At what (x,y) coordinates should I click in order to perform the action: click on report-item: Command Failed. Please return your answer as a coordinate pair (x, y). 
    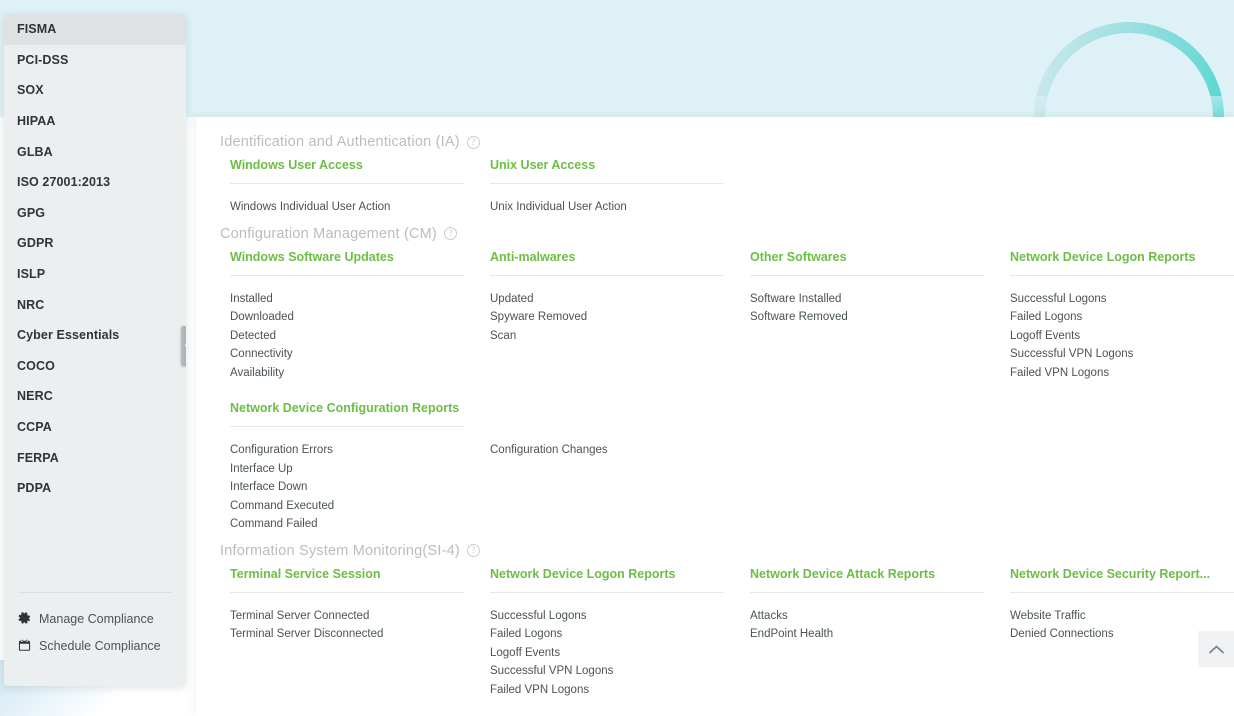
    Looking at the image, I should click on (274, 524).